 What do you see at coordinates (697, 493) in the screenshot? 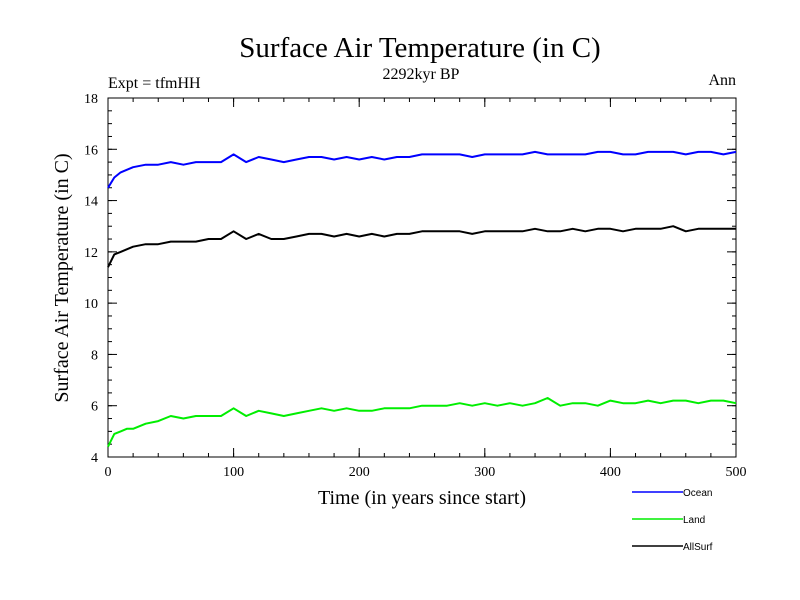
I see `legend-label-ocean: Ocean` at bounding box center [697, 493].